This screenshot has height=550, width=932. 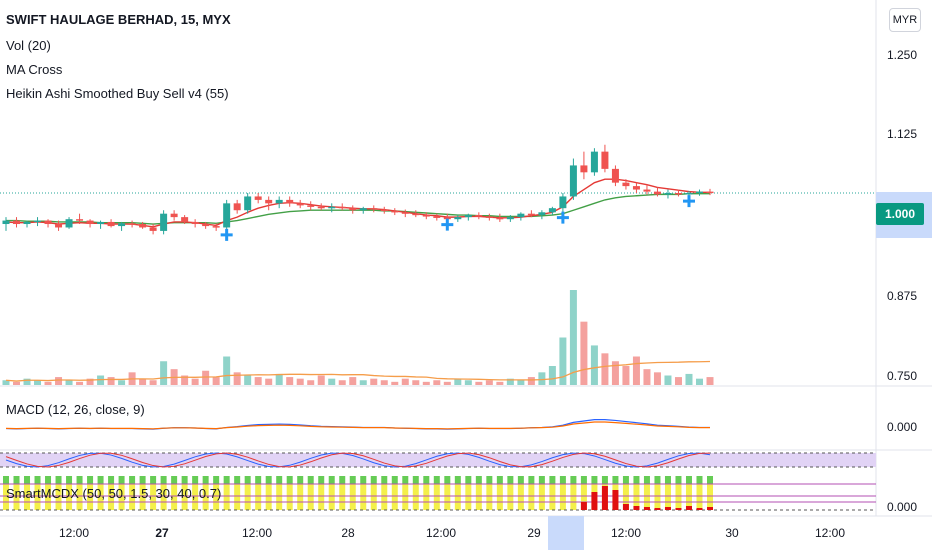 What do you see at coordinates (902, 507) in the screenshot?
I see `smartmcdx-axis-value: 0.000` at bounding box center [902, 507].